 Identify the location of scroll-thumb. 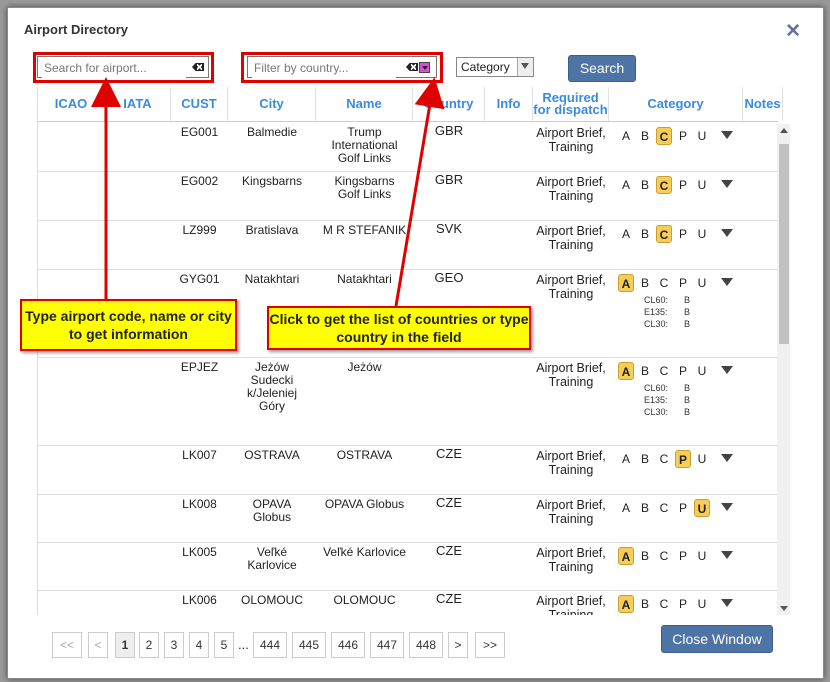
(784, 244).